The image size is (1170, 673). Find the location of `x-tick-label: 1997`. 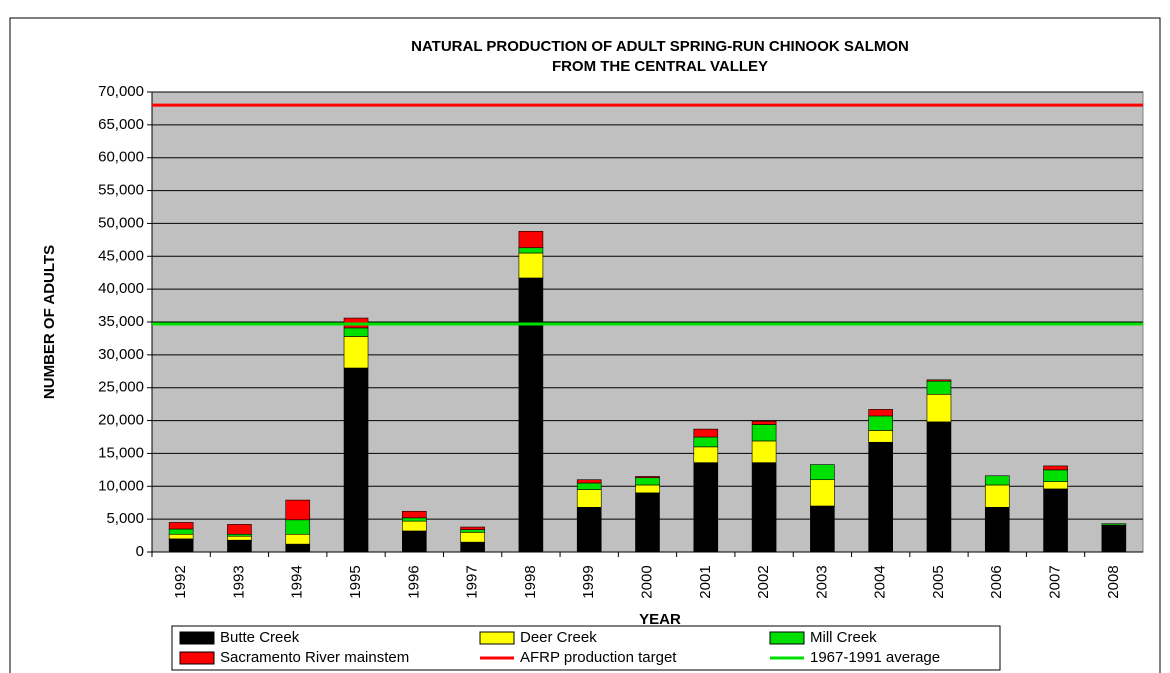

x-tick-label: 1997 is located at coordinates (472, 581).